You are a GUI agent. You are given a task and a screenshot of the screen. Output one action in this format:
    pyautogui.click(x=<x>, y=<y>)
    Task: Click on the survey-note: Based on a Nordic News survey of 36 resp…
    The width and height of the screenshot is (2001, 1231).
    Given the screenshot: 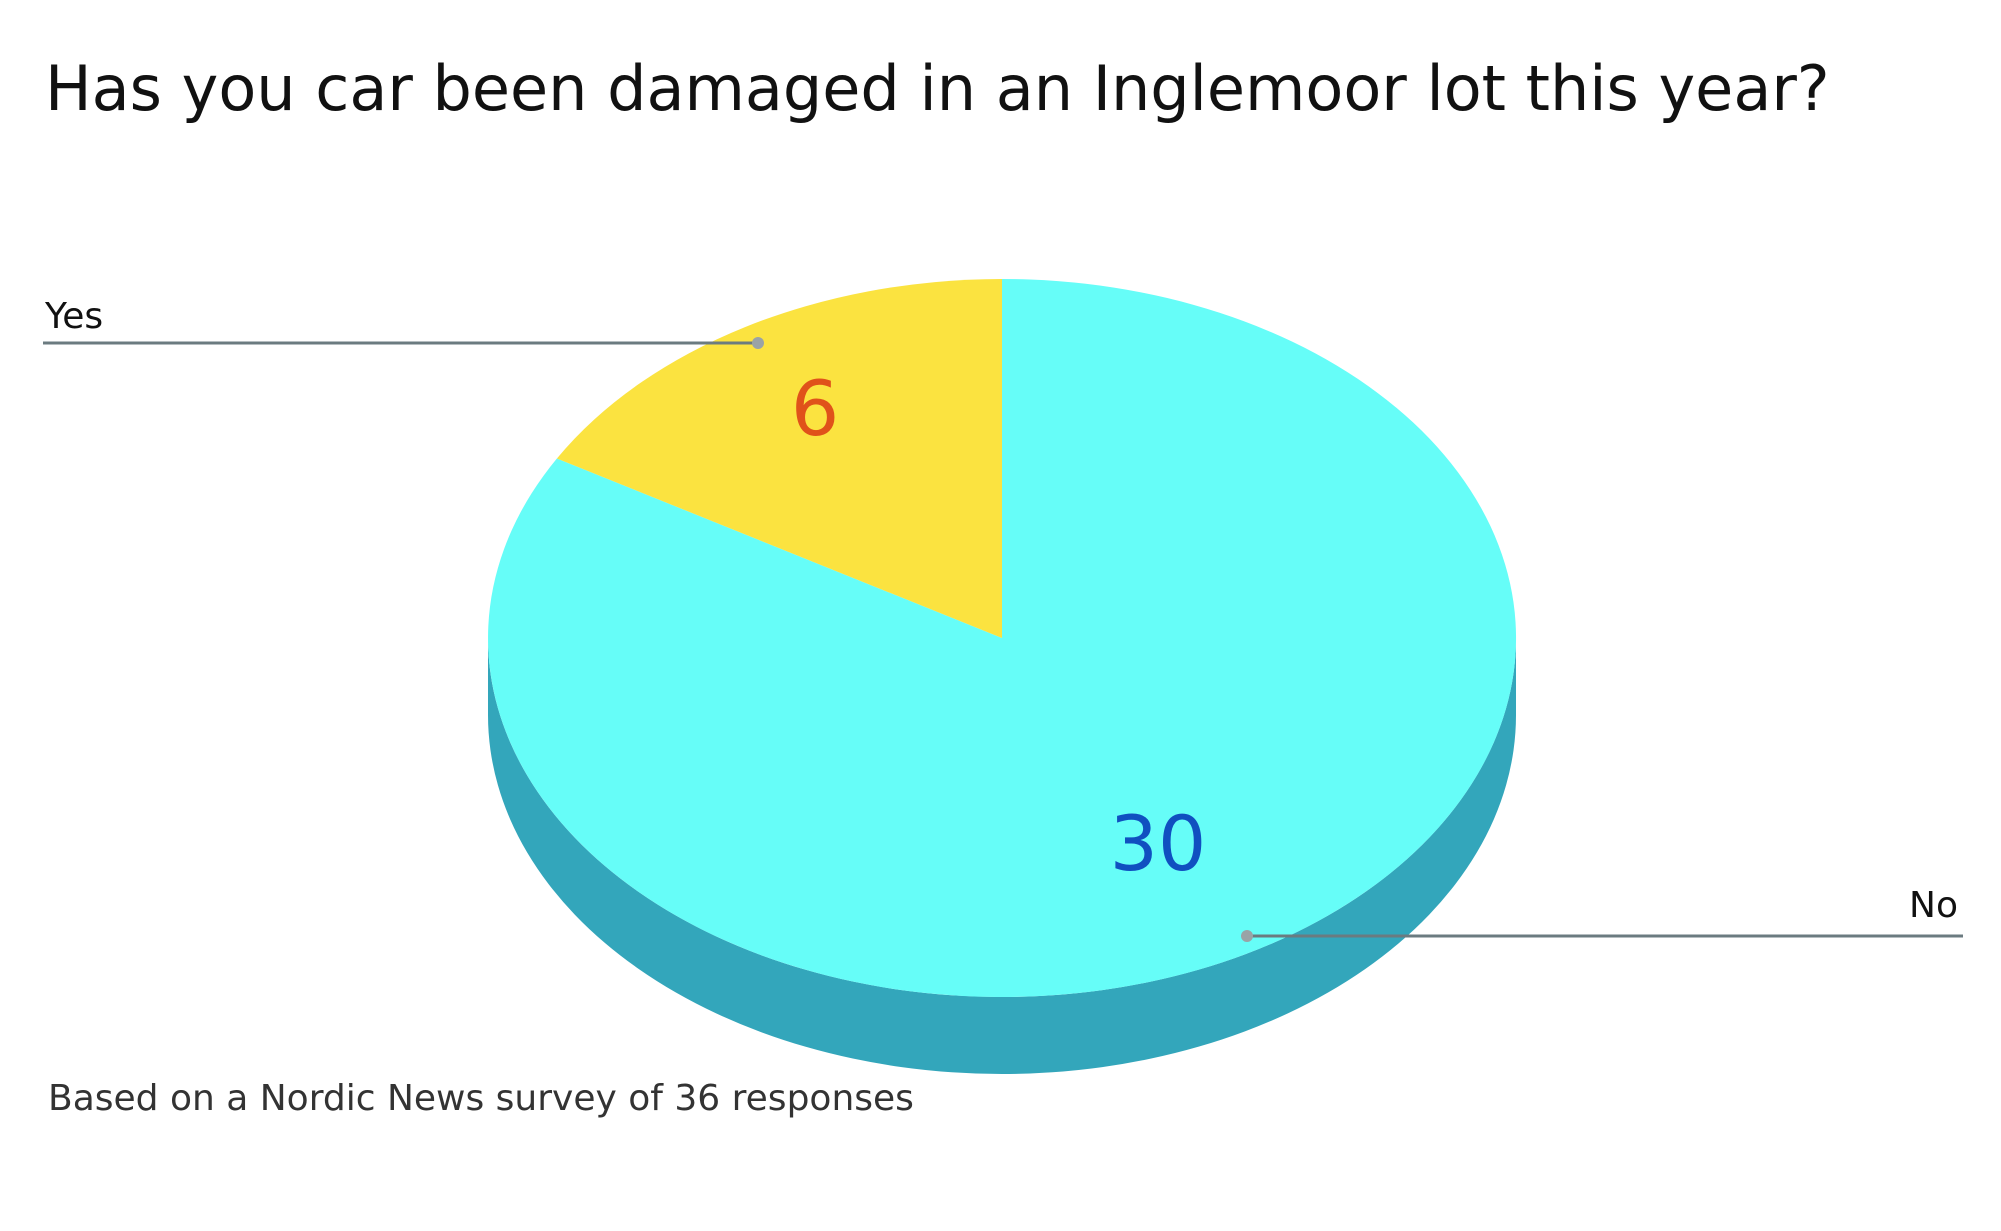 What is the action you would take?
    pyautogui.click(x=481, y=1098)
    